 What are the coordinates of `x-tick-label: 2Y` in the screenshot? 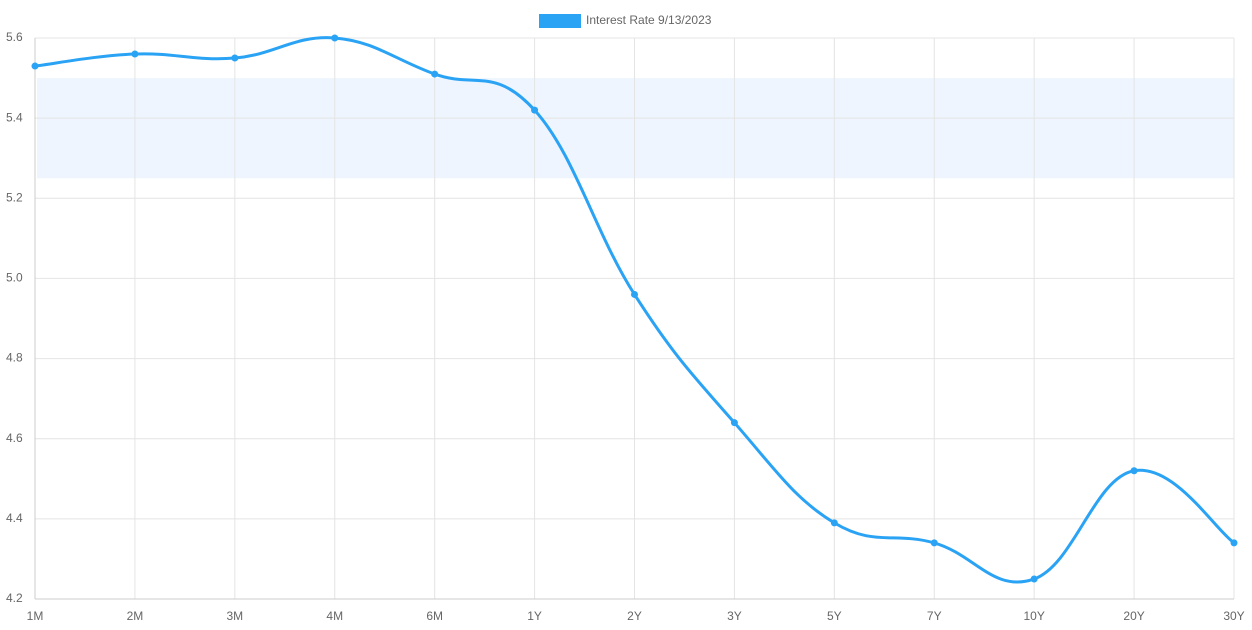 It's located at (634, 616).